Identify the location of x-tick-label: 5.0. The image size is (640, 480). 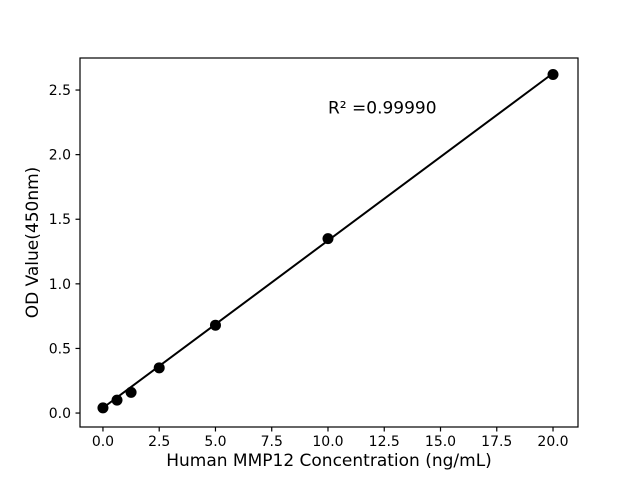
(215, 442).